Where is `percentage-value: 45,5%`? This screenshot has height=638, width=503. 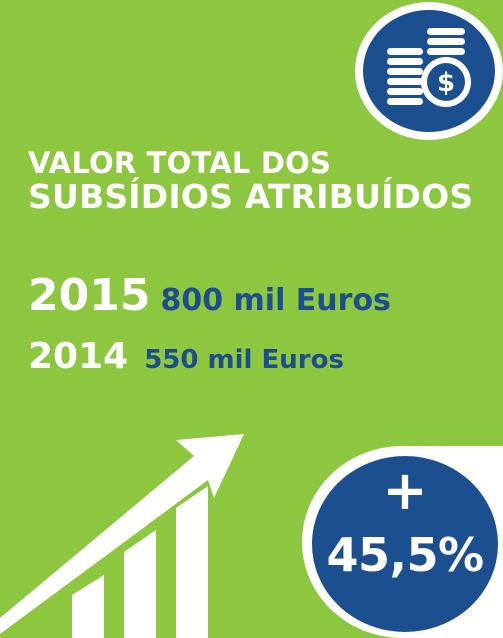
percentage-value: 45,5% is located at coordinates (405, 555).